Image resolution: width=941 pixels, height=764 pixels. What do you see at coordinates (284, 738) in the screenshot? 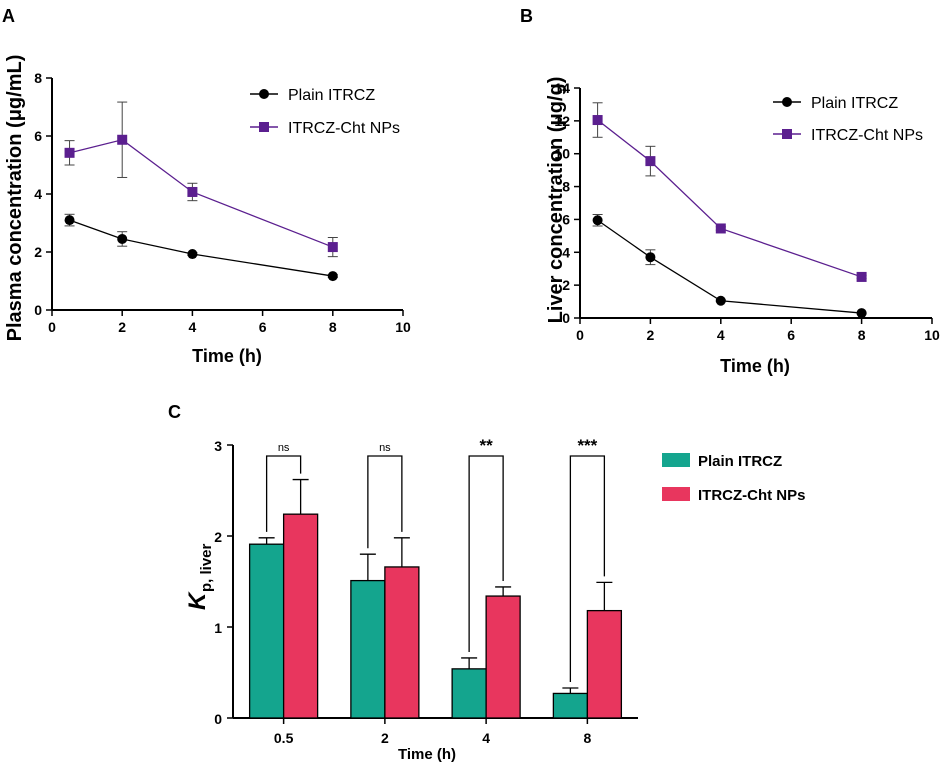
I see `x-tick-label: 0.5` at bounding box center [284, 738].